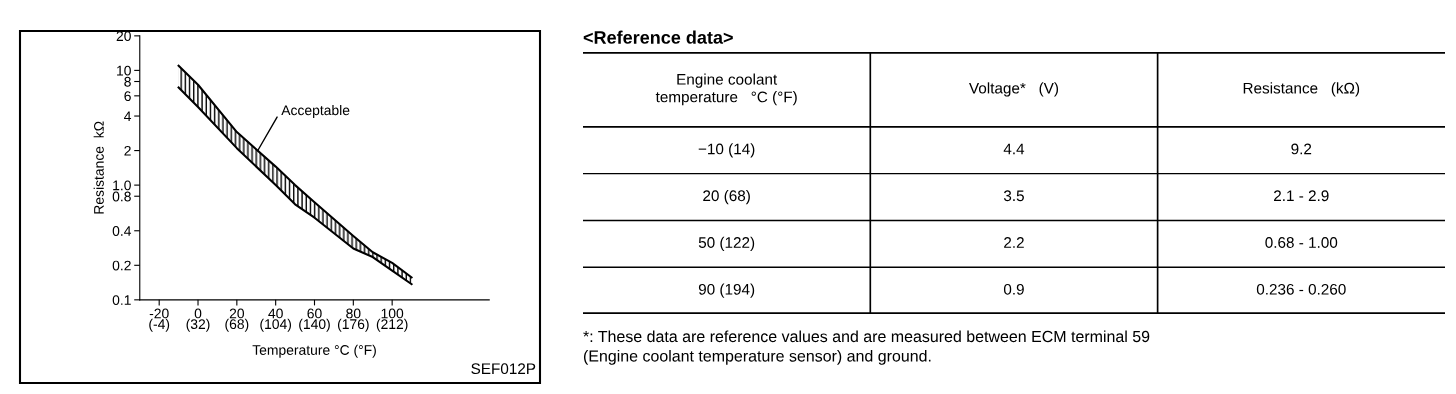  I want to click on x-tick-label: 80, so click(353, 313).